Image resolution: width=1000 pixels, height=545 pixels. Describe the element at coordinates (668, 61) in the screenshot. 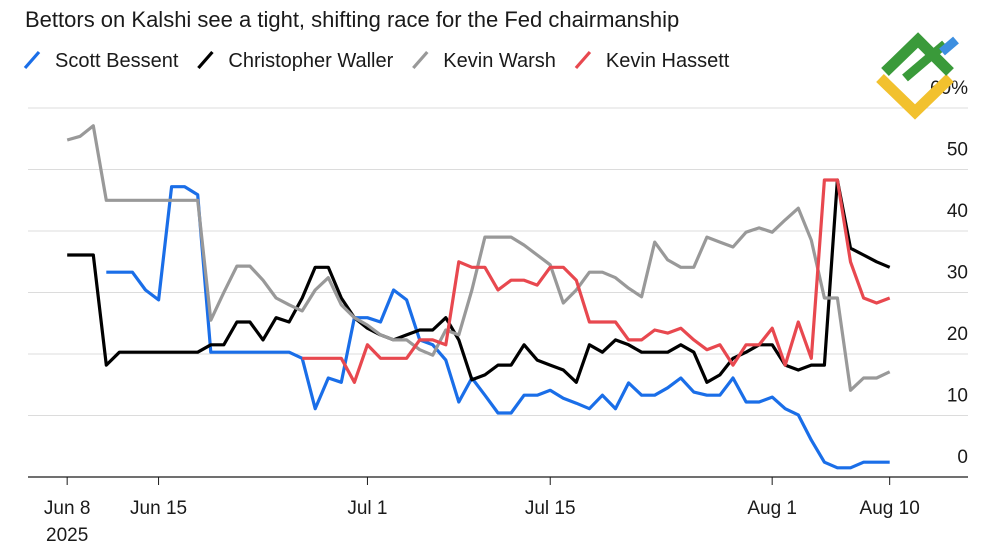

I see `legend-label: Kevin Hassett` at that location.